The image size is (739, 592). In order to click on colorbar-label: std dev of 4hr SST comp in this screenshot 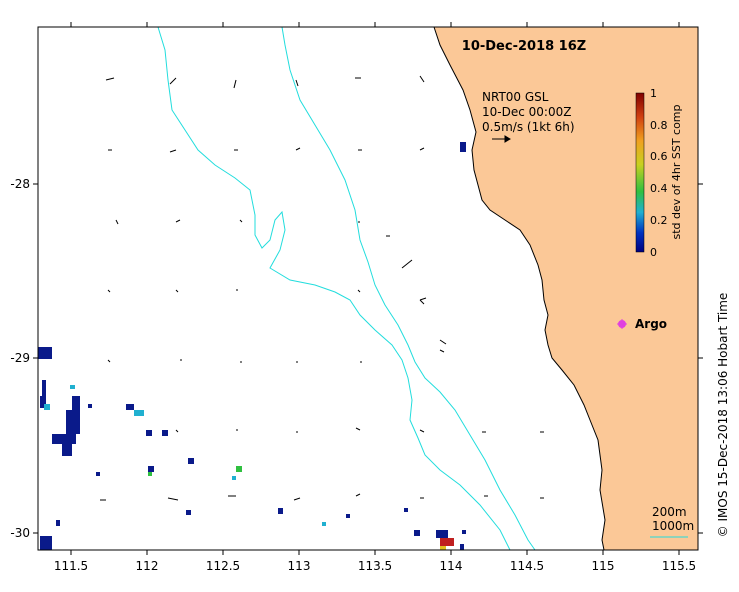, I will do `click(676, 171)`.